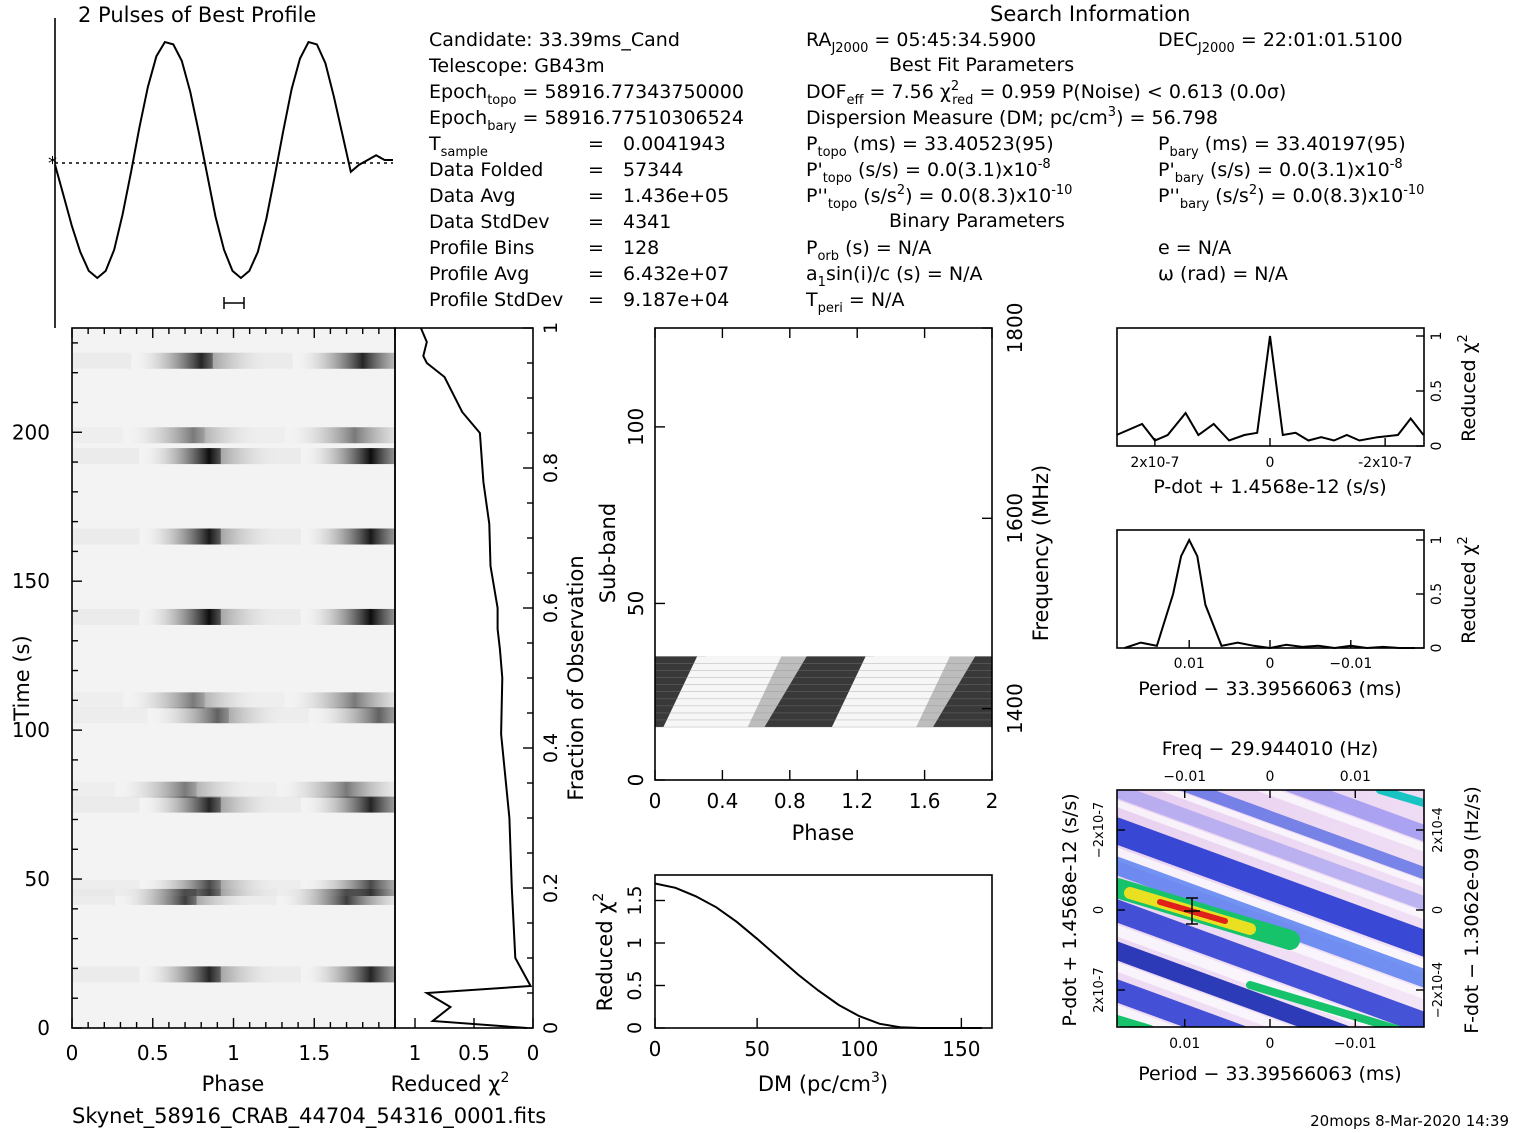 Image resolution: width=1517 pixels, height=1133 pixels. Describe the element at coordinates (596, 300) in the screenshot. I see `profile-stddev-eq: =` at that location.